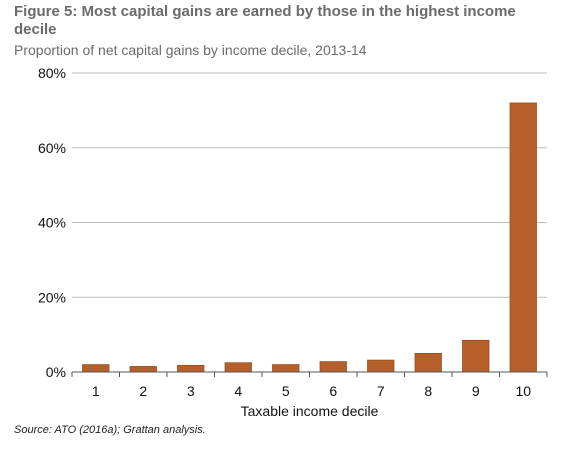  What do you see at coordinates (52, 73) in the screenshot?
I see `y-tick-label: 80%` at bounding box center [52, 73].